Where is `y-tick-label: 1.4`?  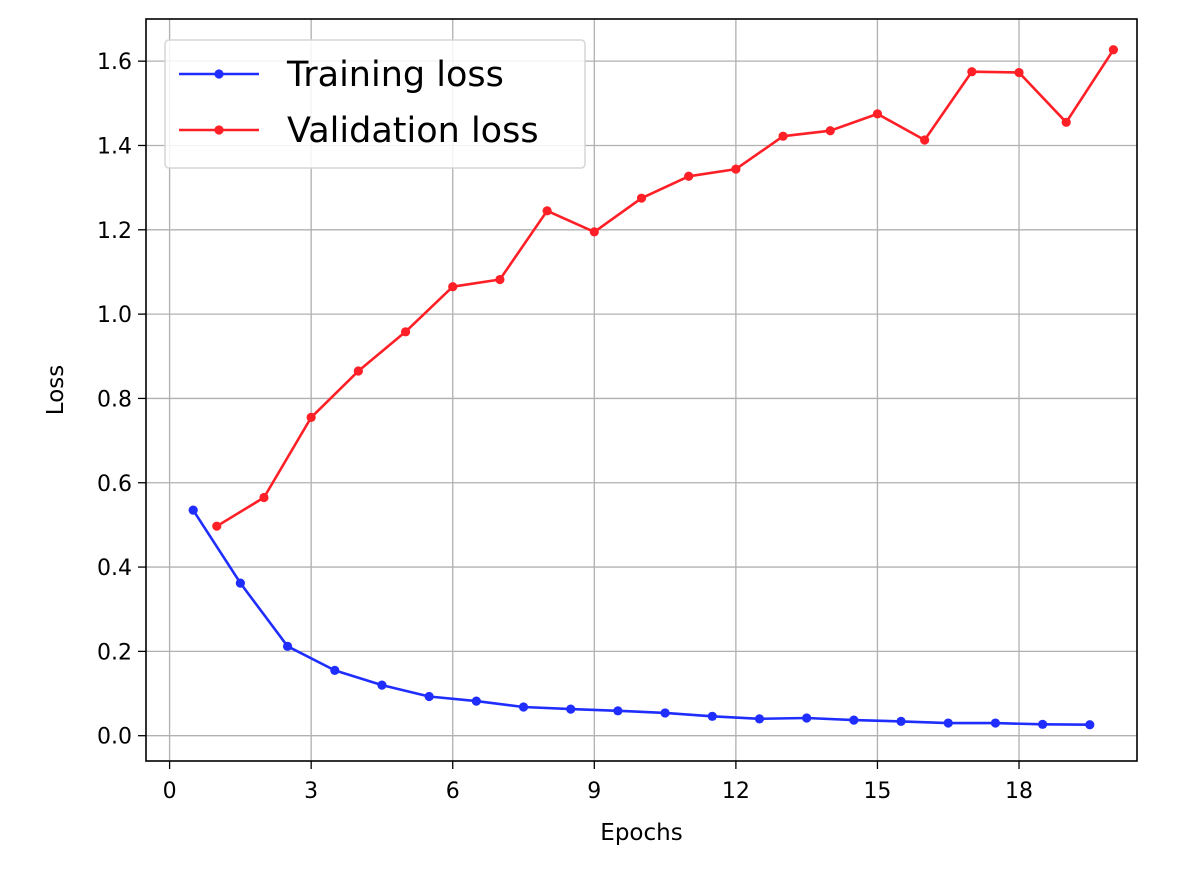 y-tick-label: 1.4 is located at coordinates (114, 146).